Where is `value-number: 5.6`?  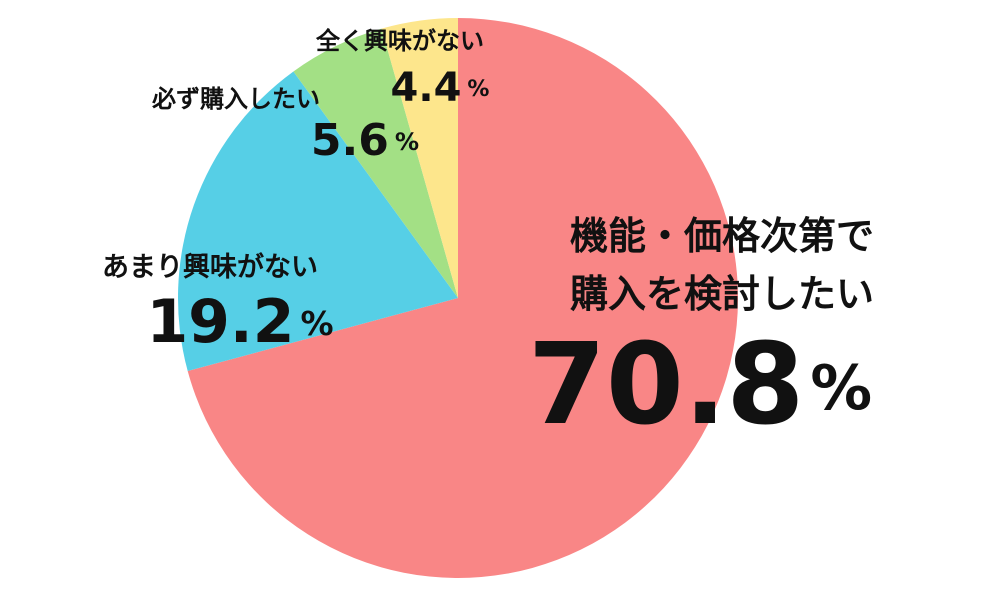 value-number: 5.6 is located at coordinates (350, 140).